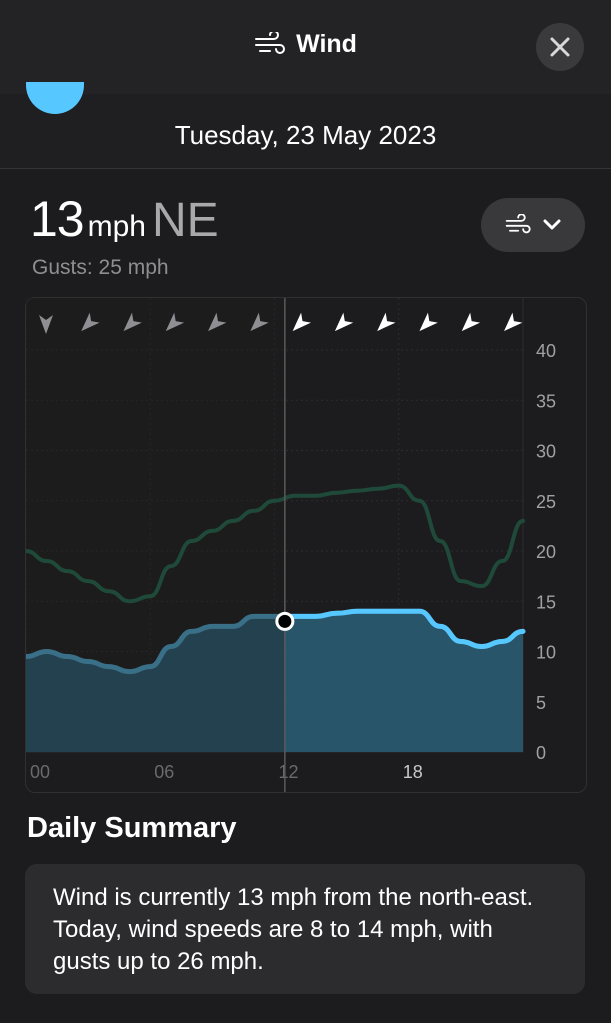 The width and height of the screenshot is (611, 1023). I want to click on y-tick-label: 5, so click(541, 703).